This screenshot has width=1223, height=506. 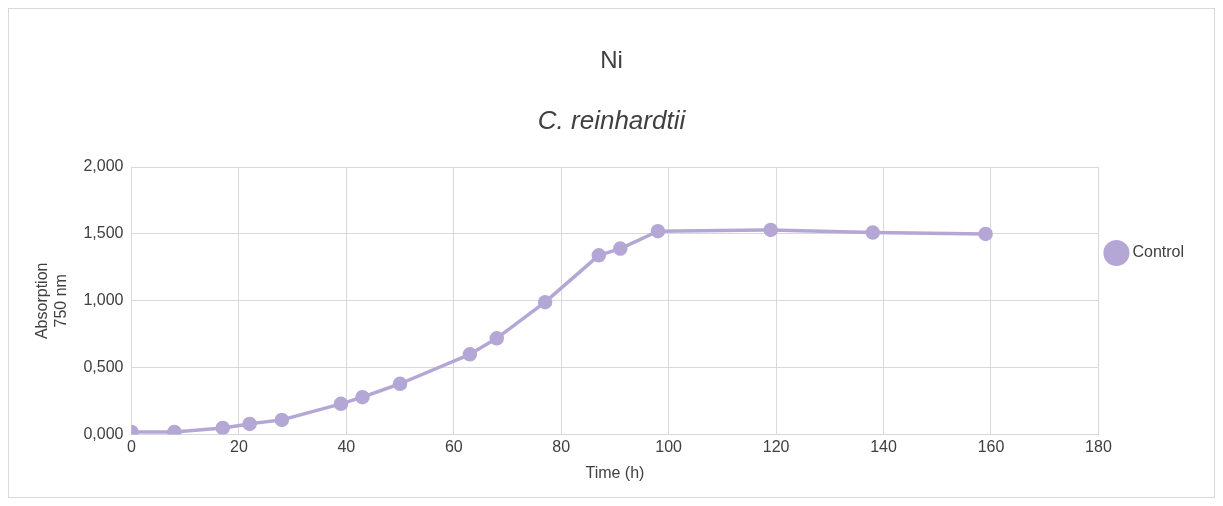 I want to click on x-tick-label: 180, so click(x=1098, y=446).